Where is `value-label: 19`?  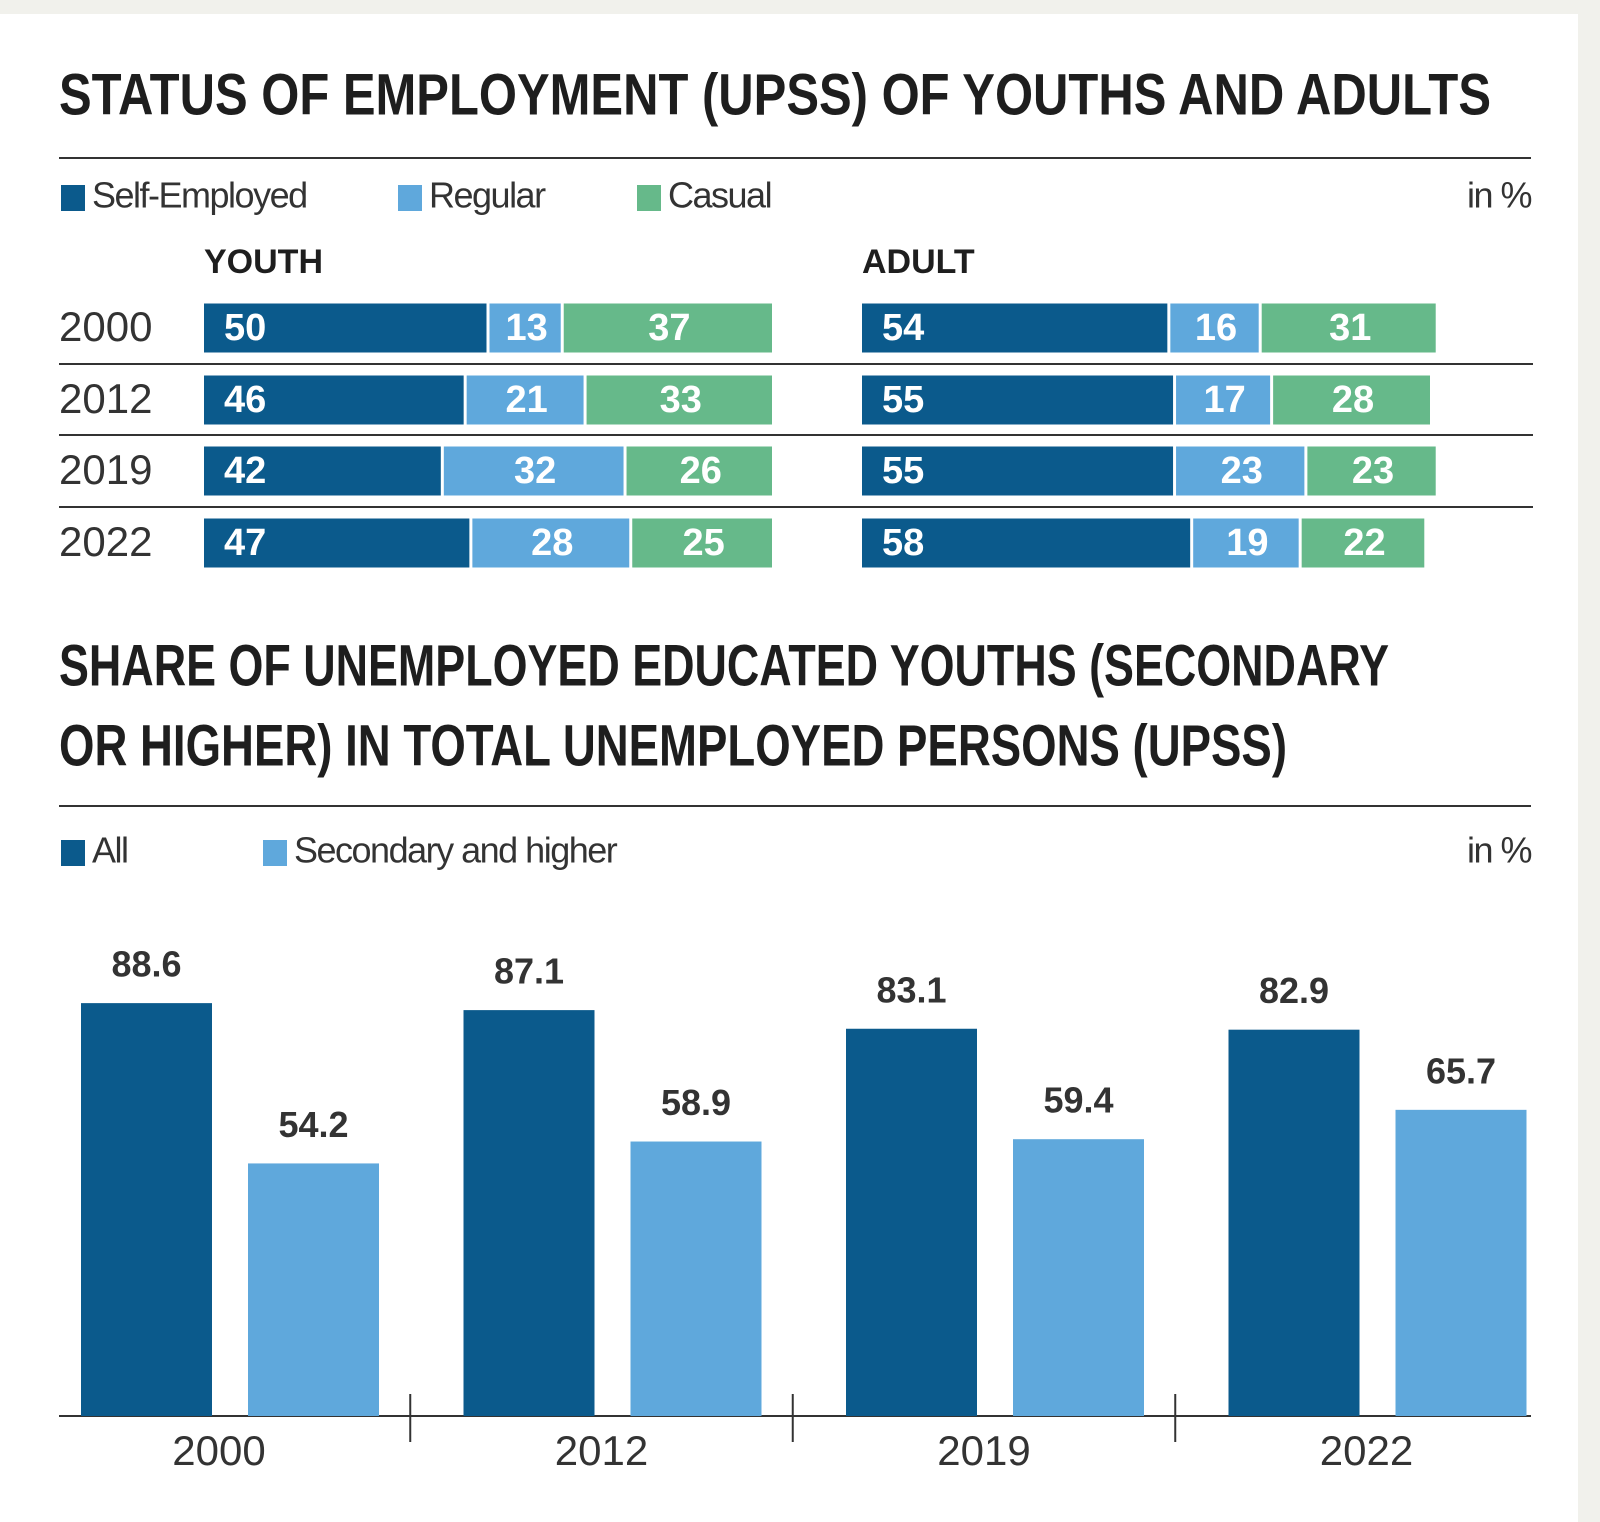 value-label: 19 is located at coordinates (1247, 543).